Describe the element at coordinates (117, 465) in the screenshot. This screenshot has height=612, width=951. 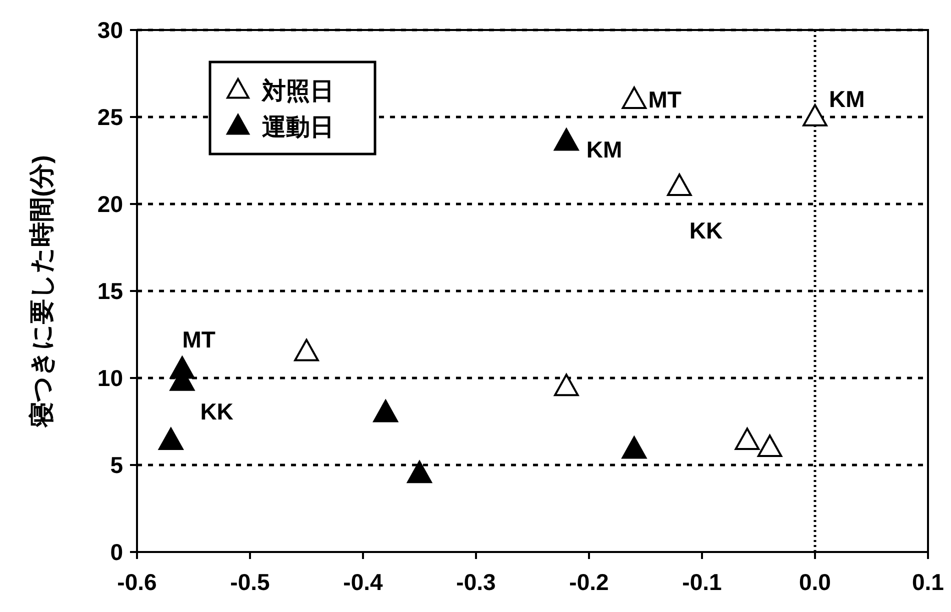
I see `y-tick-label: 5` at that location.